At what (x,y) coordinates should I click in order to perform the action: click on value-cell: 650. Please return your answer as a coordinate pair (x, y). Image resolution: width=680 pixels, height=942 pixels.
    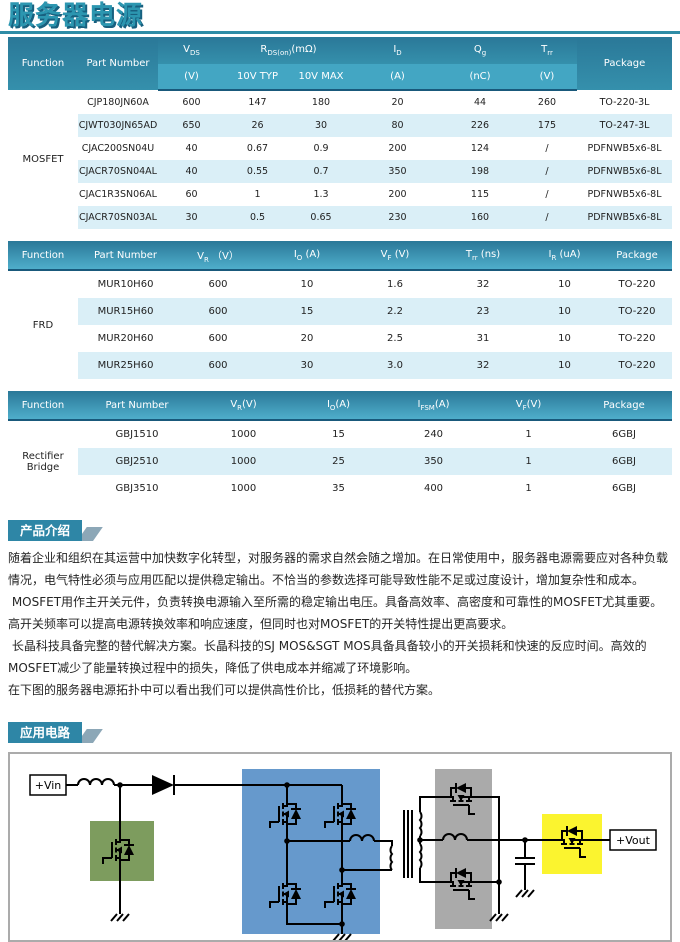
    Looking at the image, I should click on (191, 125).